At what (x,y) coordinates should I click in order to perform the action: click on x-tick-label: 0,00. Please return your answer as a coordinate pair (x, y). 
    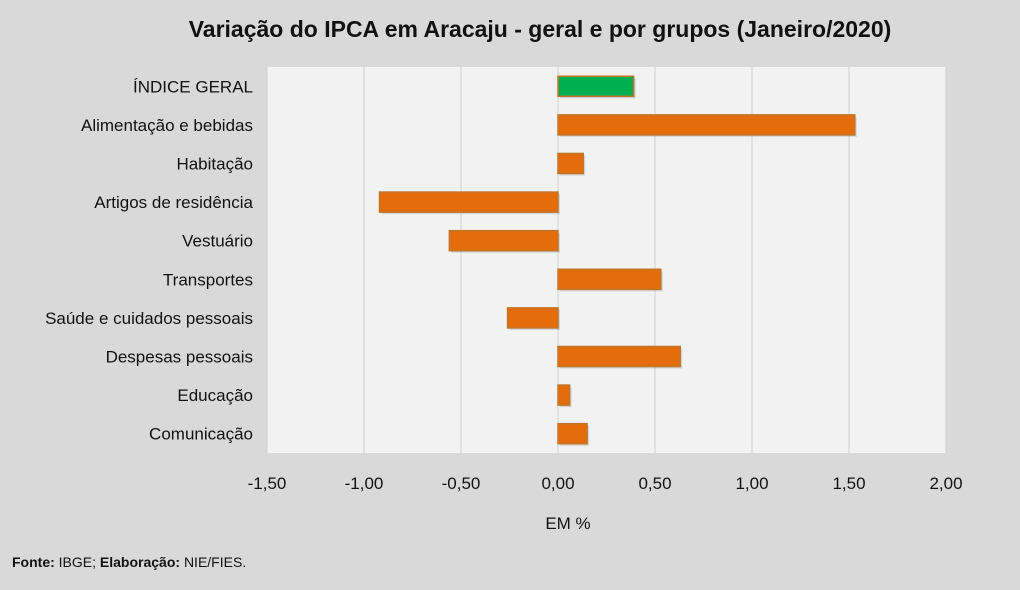
    Looking at the image, I should click on (557, 483).